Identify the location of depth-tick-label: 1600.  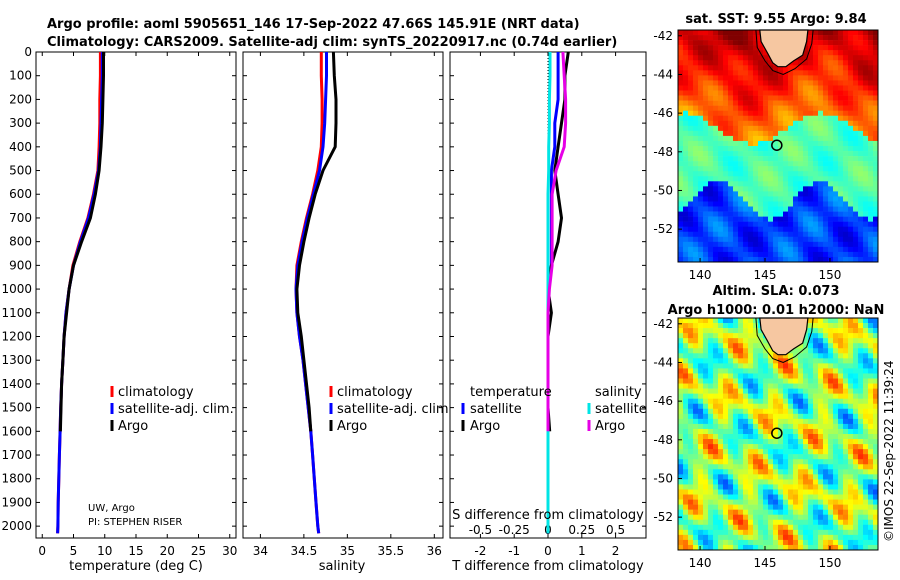
(16, 431).